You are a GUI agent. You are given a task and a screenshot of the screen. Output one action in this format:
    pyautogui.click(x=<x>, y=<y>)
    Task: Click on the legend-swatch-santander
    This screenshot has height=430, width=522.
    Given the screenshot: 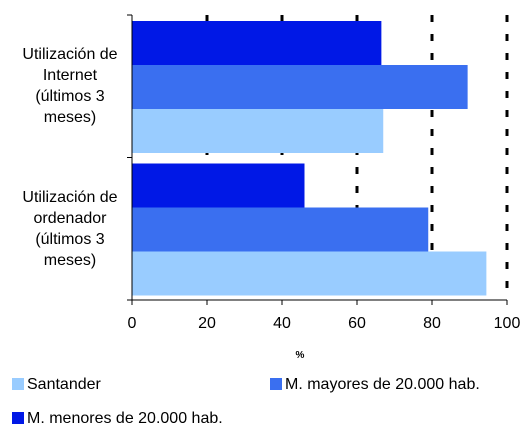 What is the action you would take?
    pyautogui.click(x=18, y=384)
    